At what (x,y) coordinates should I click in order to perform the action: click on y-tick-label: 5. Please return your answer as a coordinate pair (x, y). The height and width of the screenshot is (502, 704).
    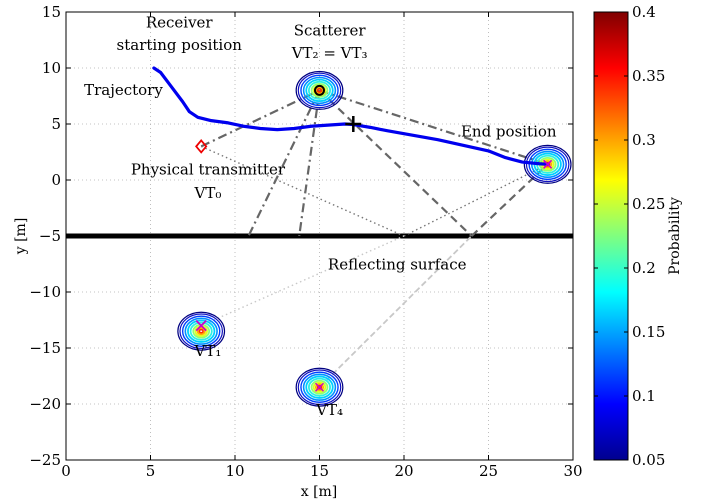
    Looking at the image, I should click on (56, 124).